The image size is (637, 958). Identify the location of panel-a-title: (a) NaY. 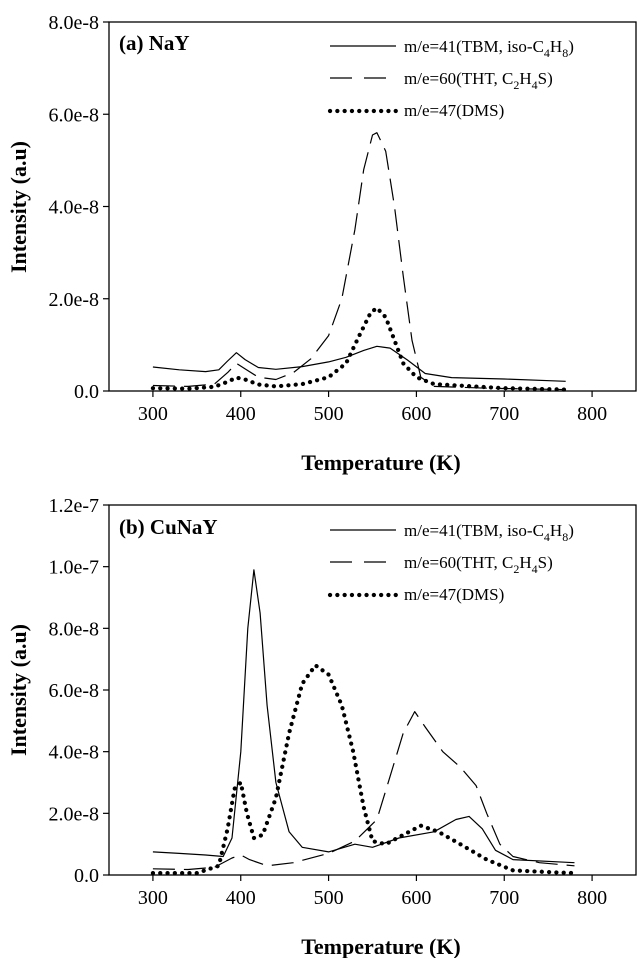
(154, 43).